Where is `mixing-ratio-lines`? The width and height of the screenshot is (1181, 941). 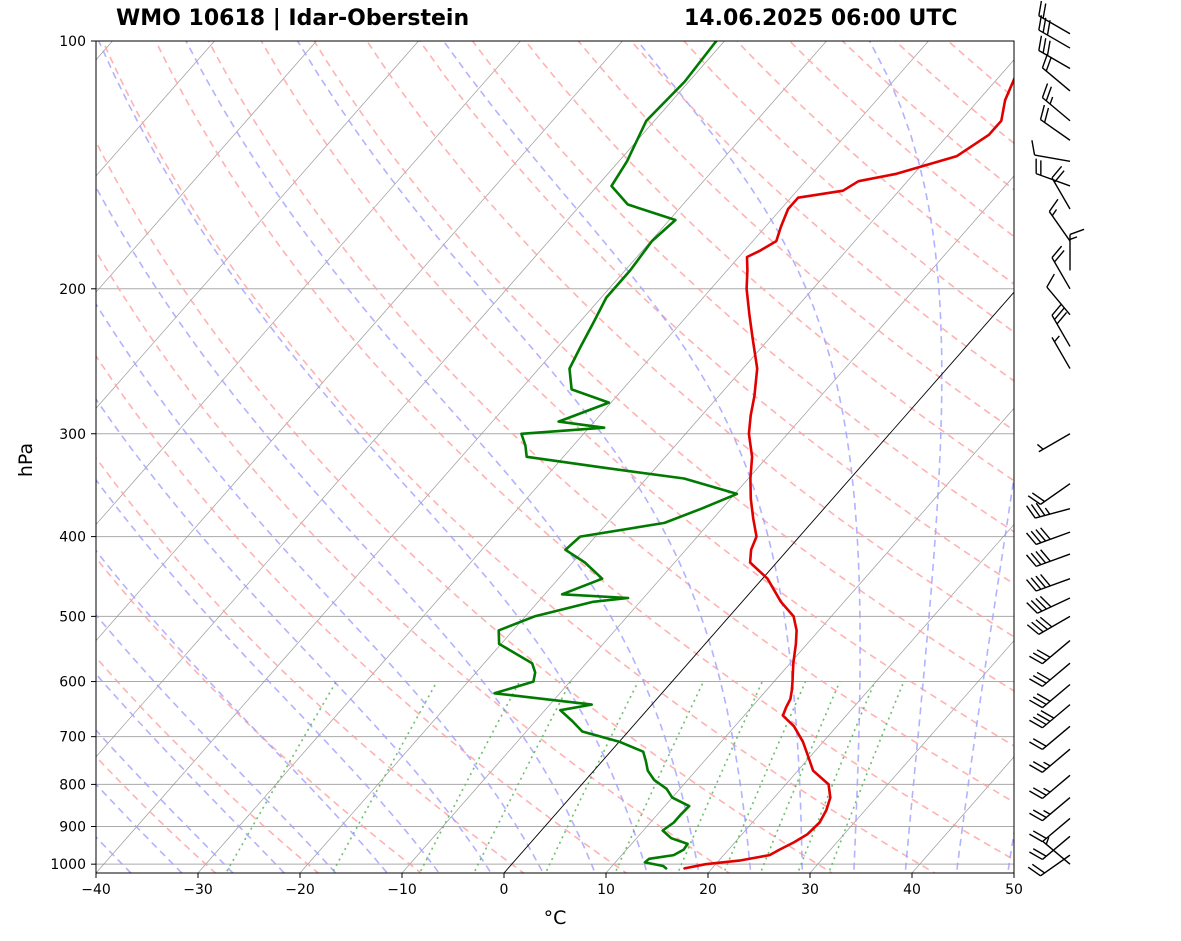
mixing-ratio-lines is located at coordinates (564, 777).